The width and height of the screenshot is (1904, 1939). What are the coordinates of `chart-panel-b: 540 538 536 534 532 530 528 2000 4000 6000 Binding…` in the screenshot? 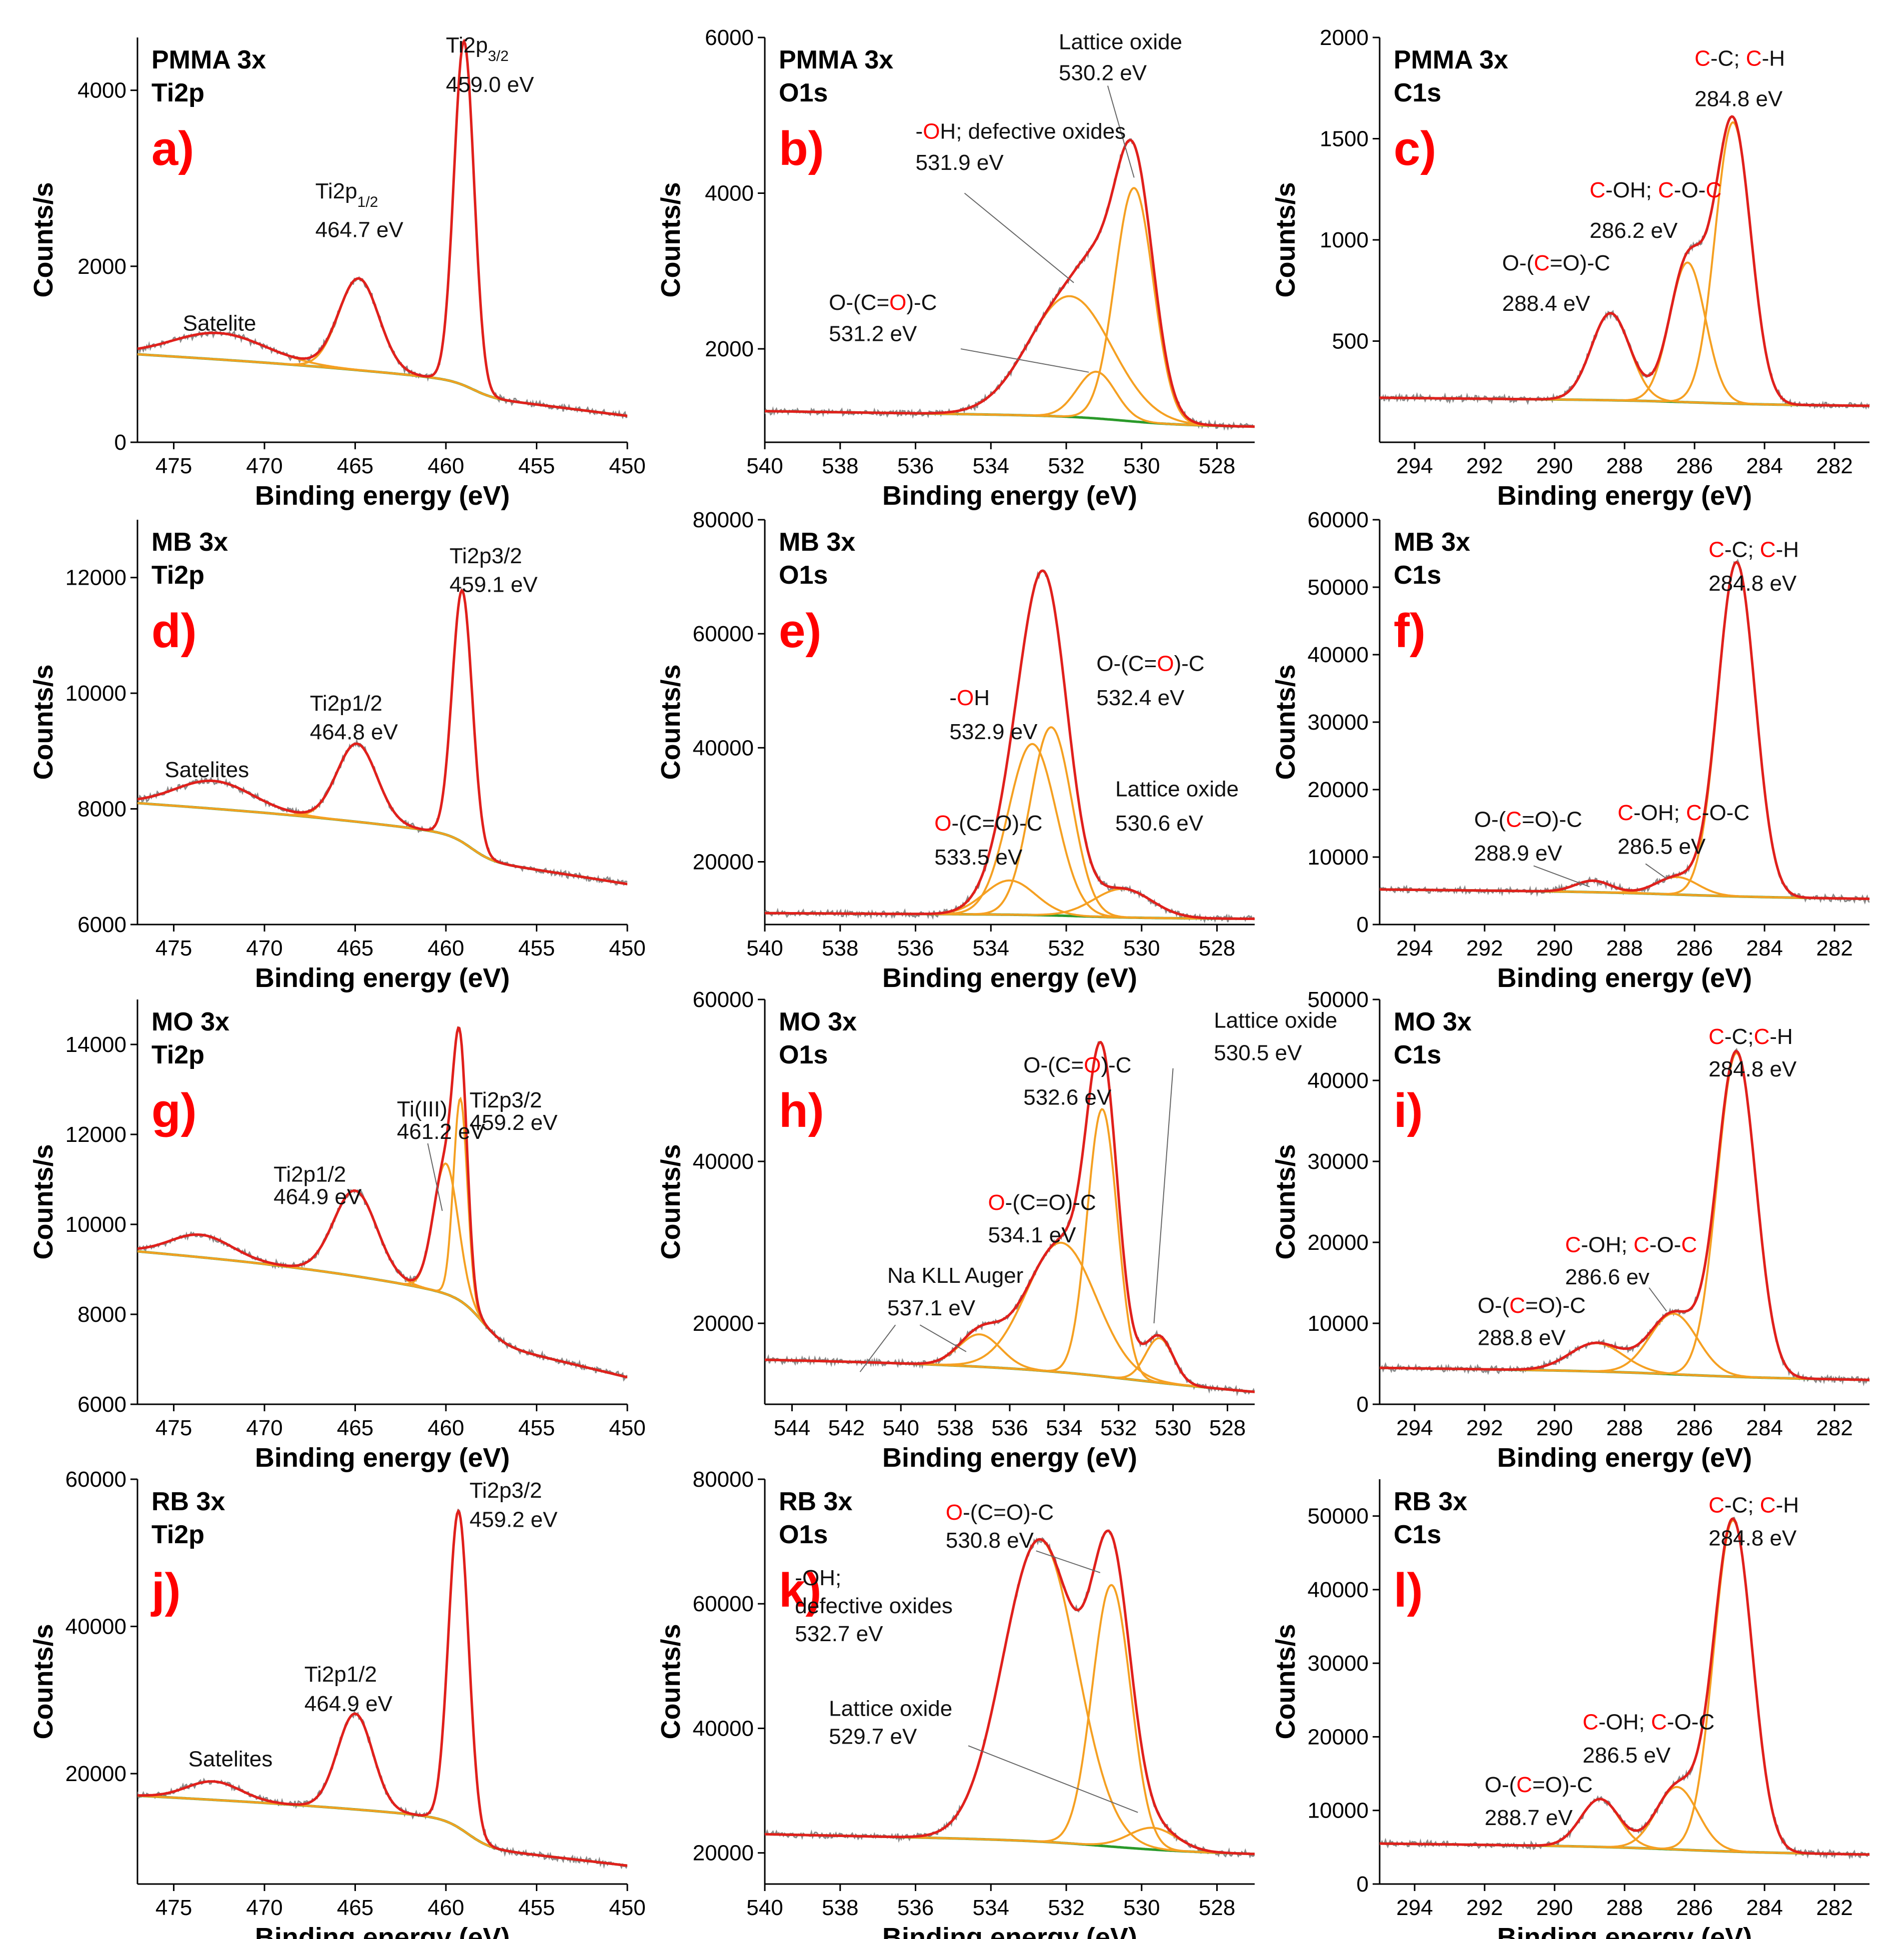 It's located at (956, 268).